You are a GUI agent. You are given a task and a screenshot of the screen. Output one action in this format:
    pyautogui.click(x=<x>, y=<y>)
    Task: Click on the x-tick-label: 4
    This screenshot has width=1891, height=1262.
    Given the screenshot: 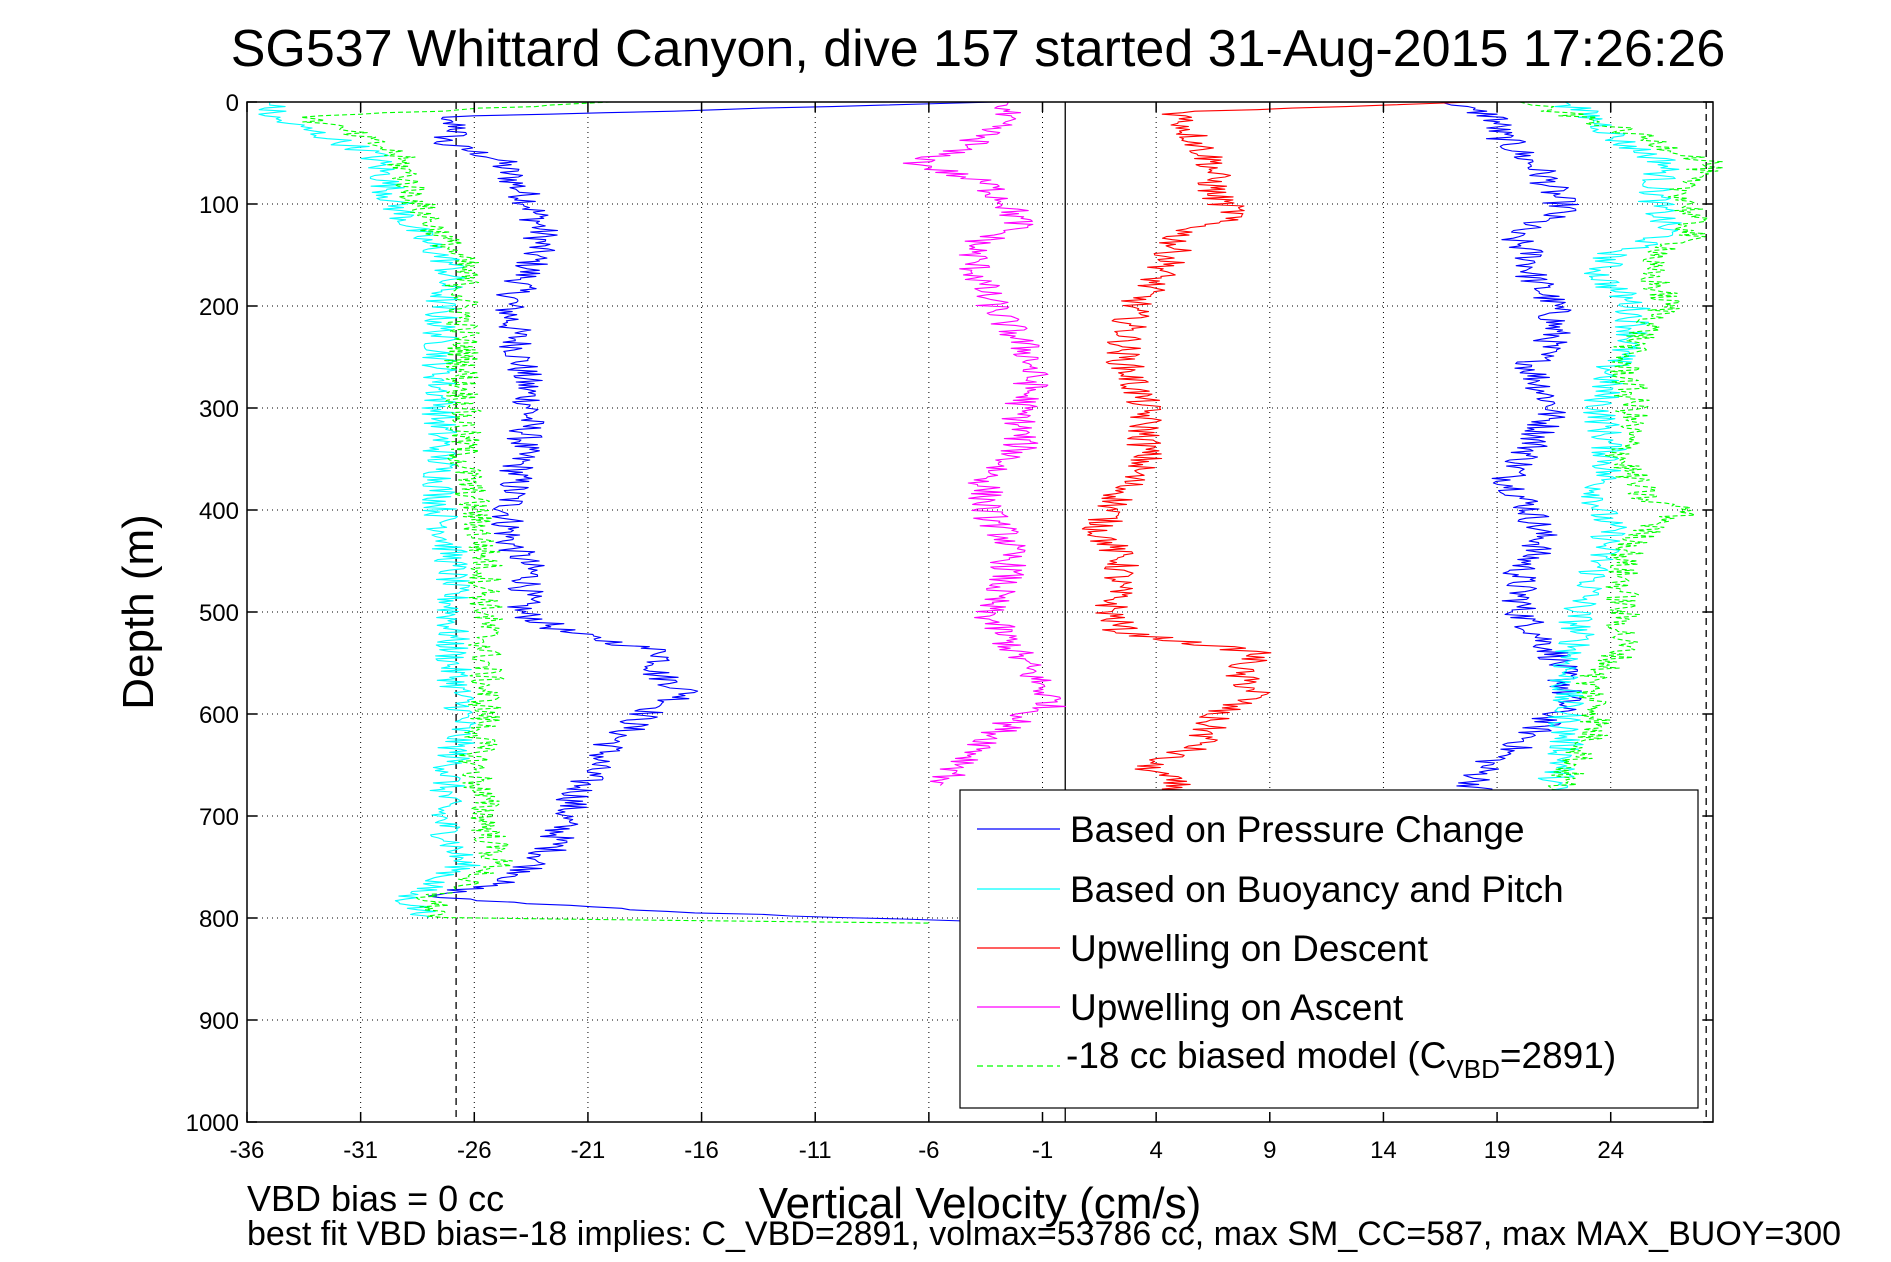 What is the action you would take?
    pyautogui.click(x=1155, y=1150)
    